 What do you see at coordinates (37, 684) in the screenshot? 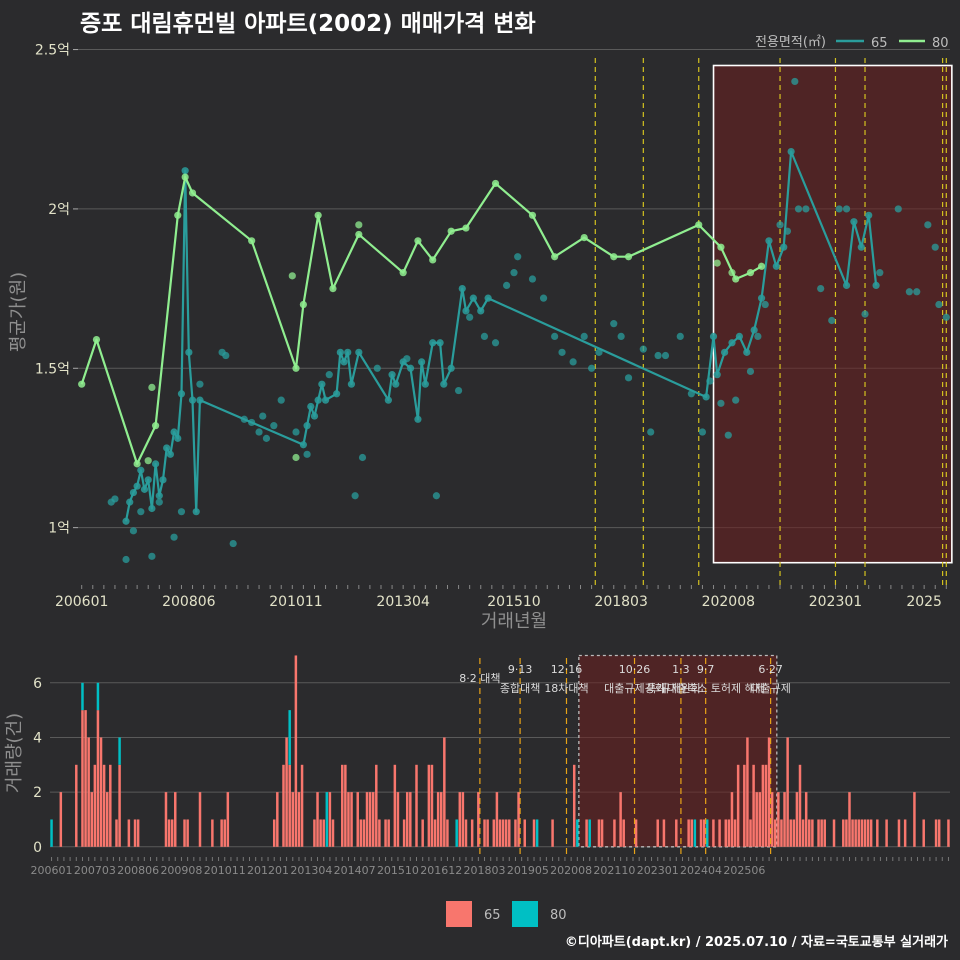
I see `volume-ytick-label: 6` at bounding box center [37, 684].